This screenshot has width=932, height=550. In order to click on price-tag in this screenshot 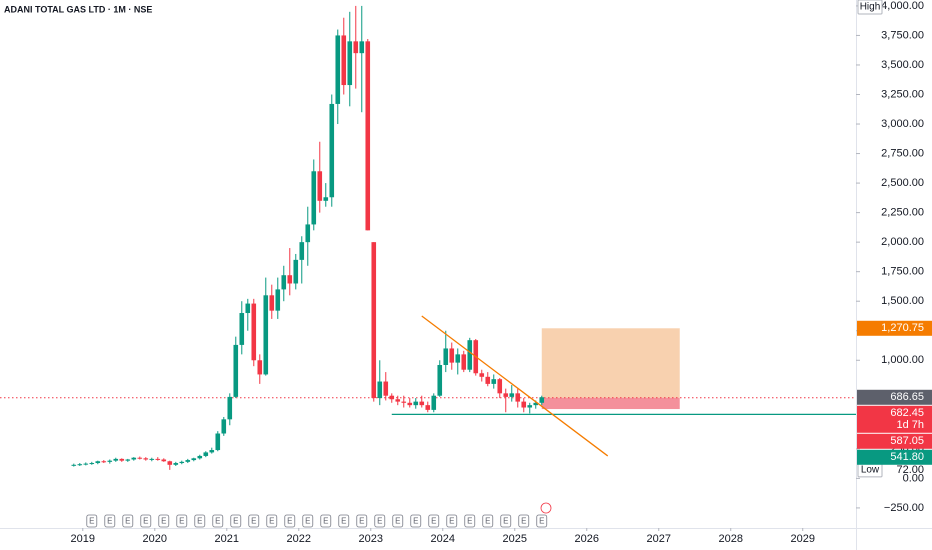, I will do `click(894, 328)`.